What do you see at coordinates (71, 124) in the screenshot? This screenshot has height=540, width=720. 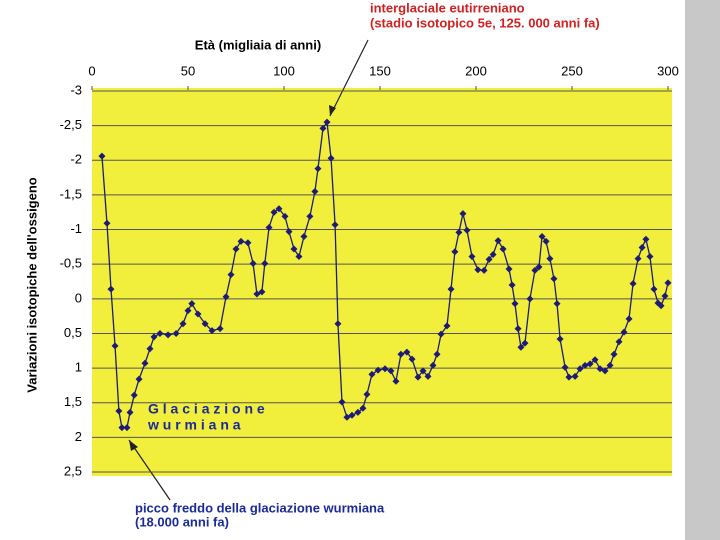 I see `y-tick-label: -2,5` at bounding box center [71, 124].